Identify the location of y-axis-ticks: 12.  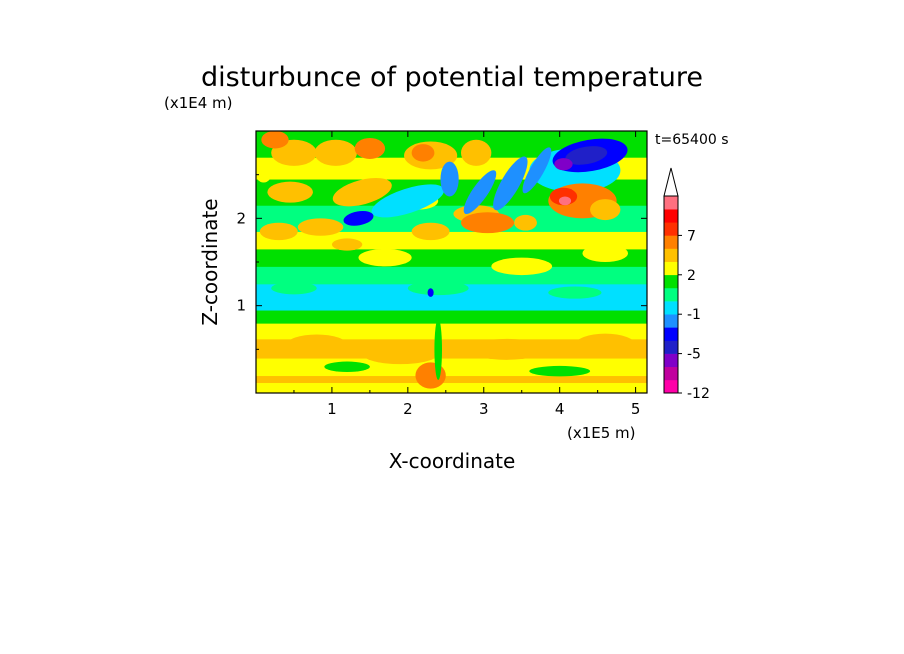
(441, 262).